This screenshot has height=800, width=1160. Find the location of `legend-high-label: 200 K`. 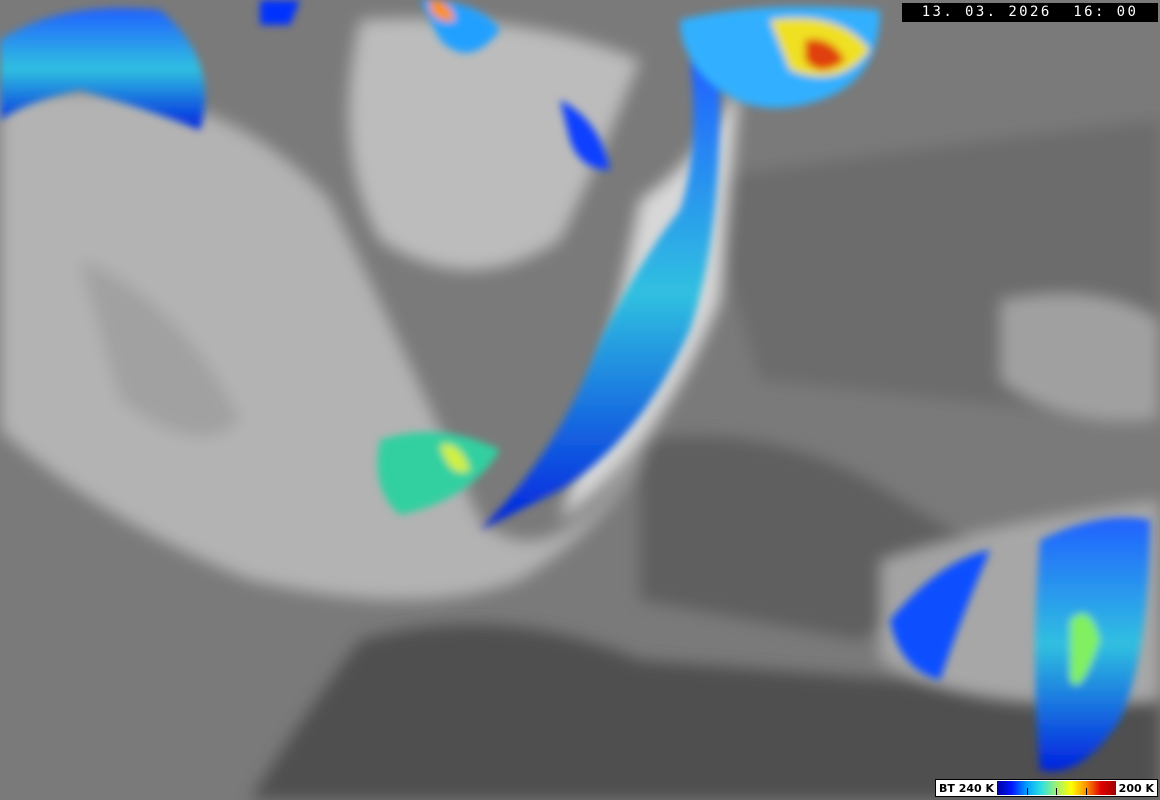

legend-high-label: 200 K is located at coordinates (1136, 788).